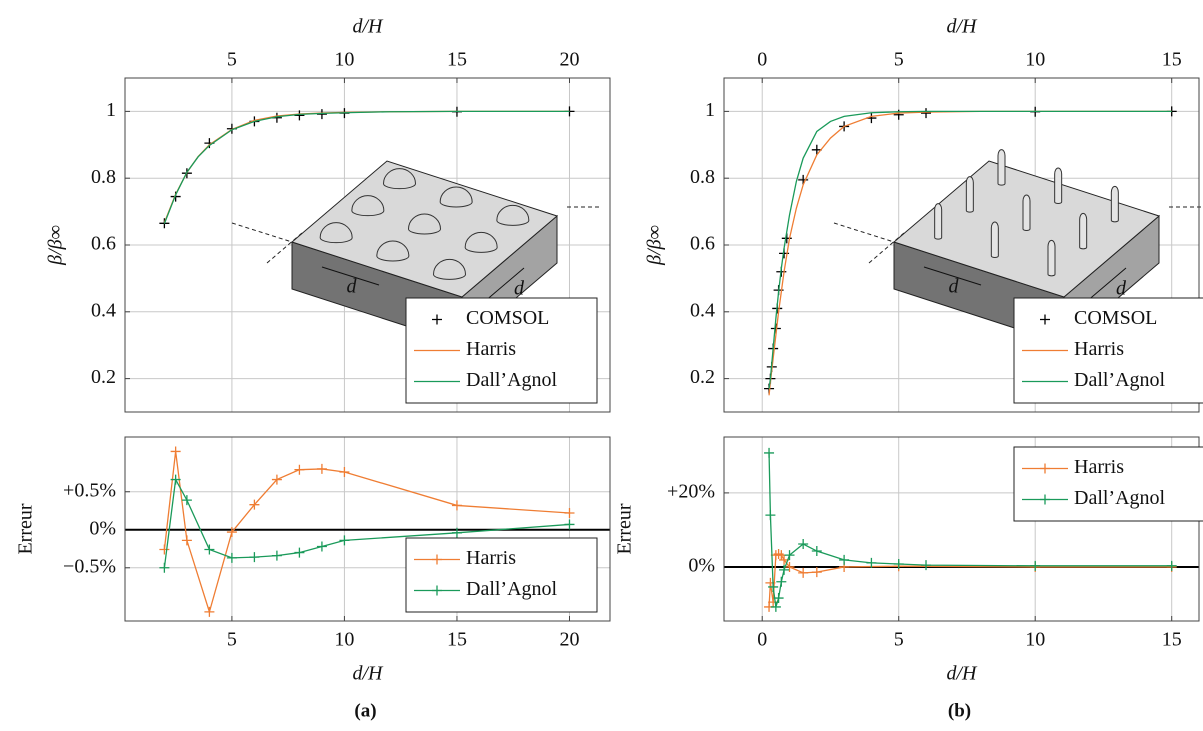 Image resolution: width=1203 pixels, height=731 pixels. Describe the element at coordinates (959, 710) in the screenshot. I see `caption: (b)` at that location.